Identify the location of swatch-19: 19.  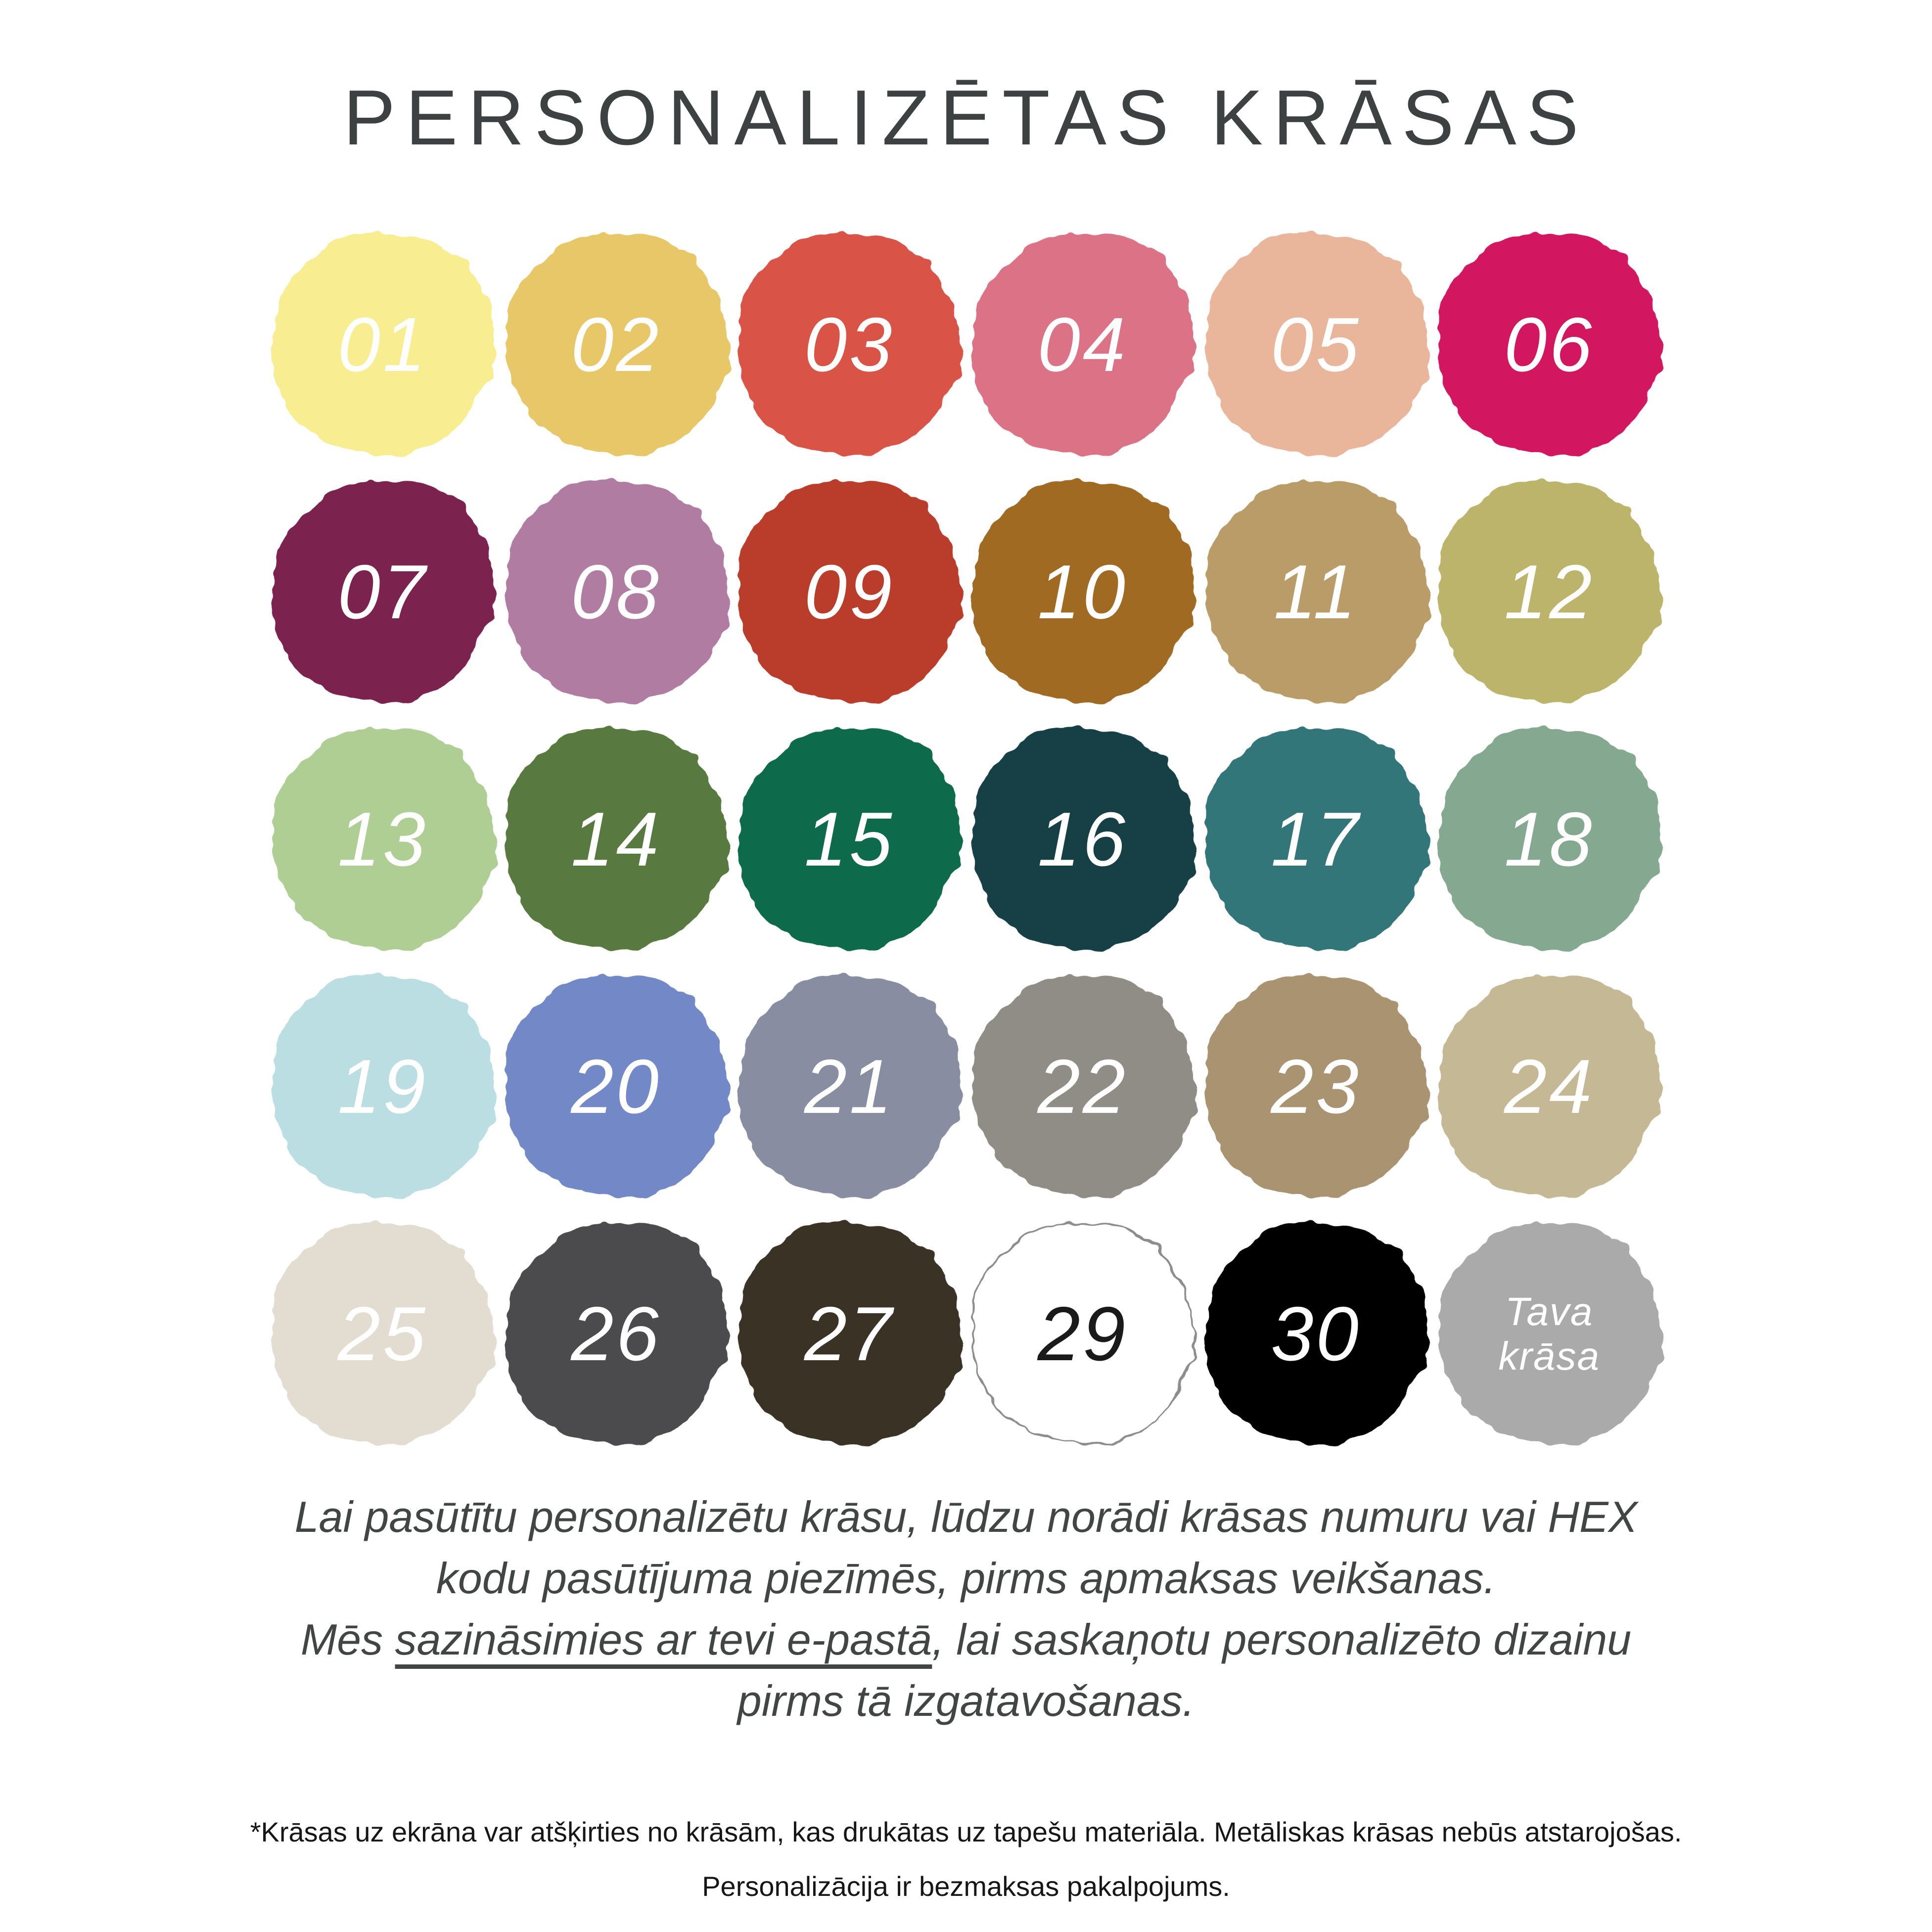
(383, 1086).